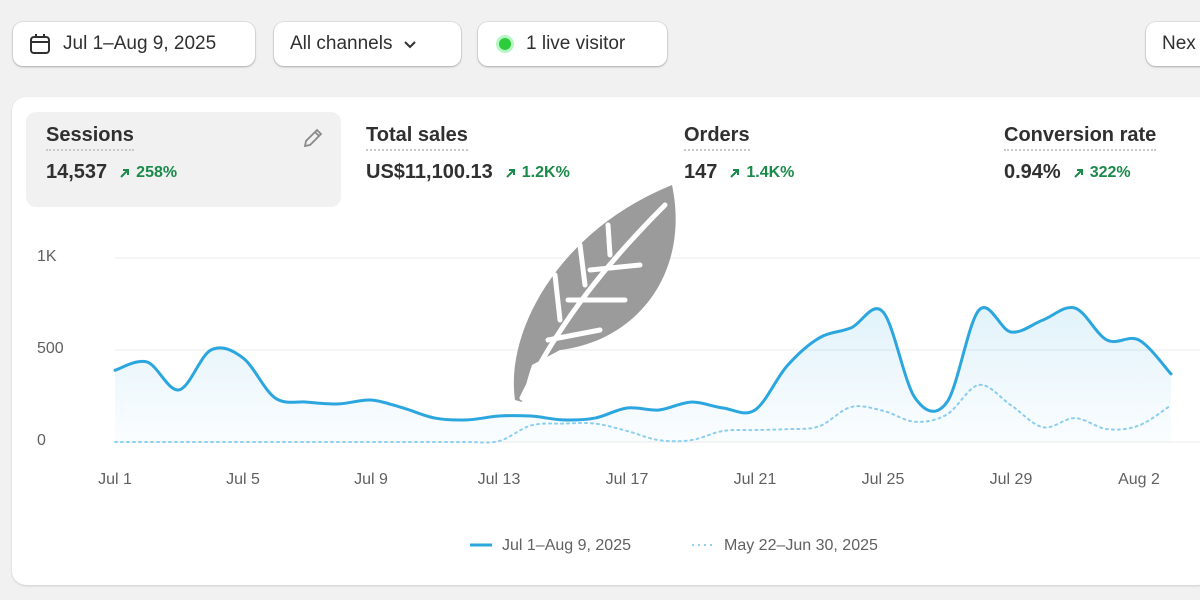 The image size is (1200, 600). I want to click on metric-change: 1.4K%, so click(761, 173).